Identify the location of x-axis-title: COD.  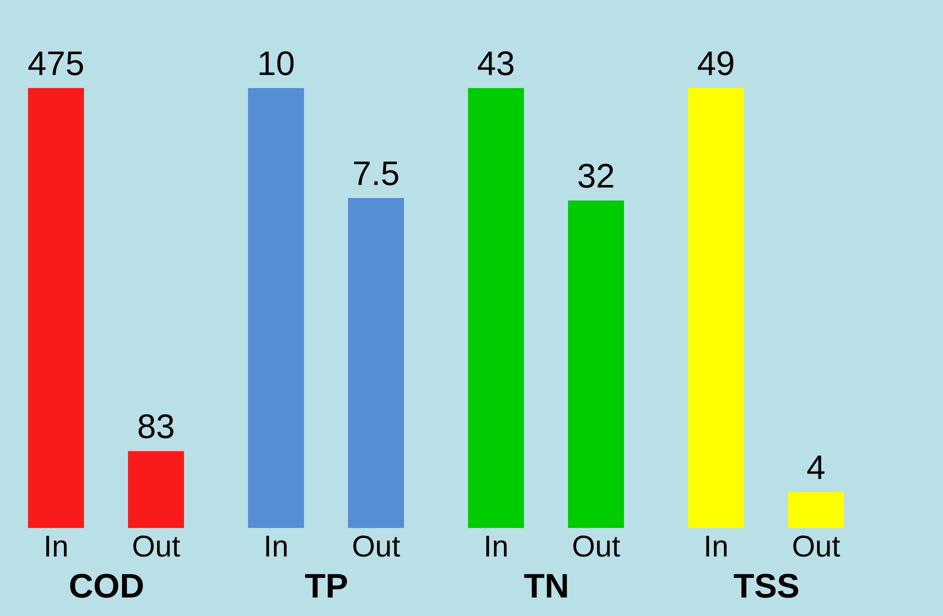
(106, 587).